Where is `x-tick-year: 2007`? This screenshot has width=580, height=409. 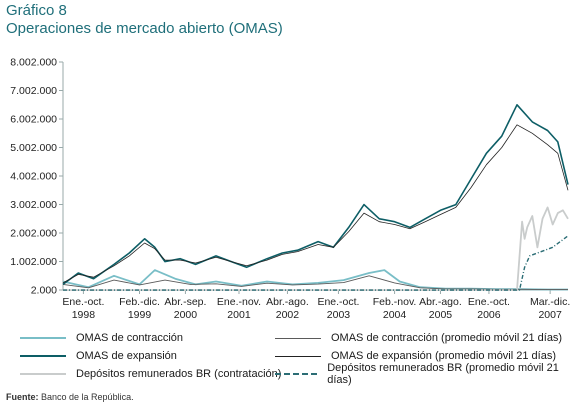
x-tick-year: 2007 is located at coordinates (550, 315).